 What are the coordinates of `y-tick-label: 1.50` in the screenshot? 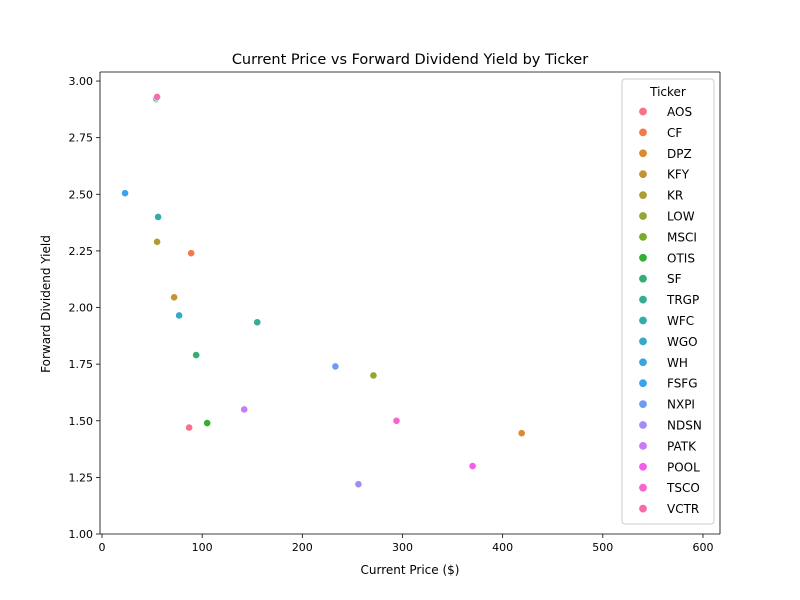 It's located at (81, 421).